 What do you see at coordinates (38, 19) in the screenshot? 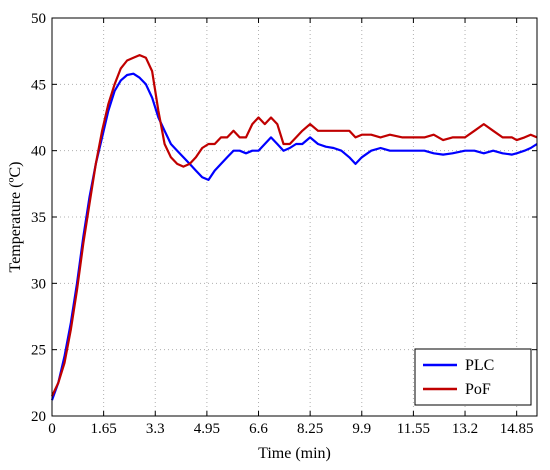
I see `y-tick-label: 50` at bounding box center [38, 19].